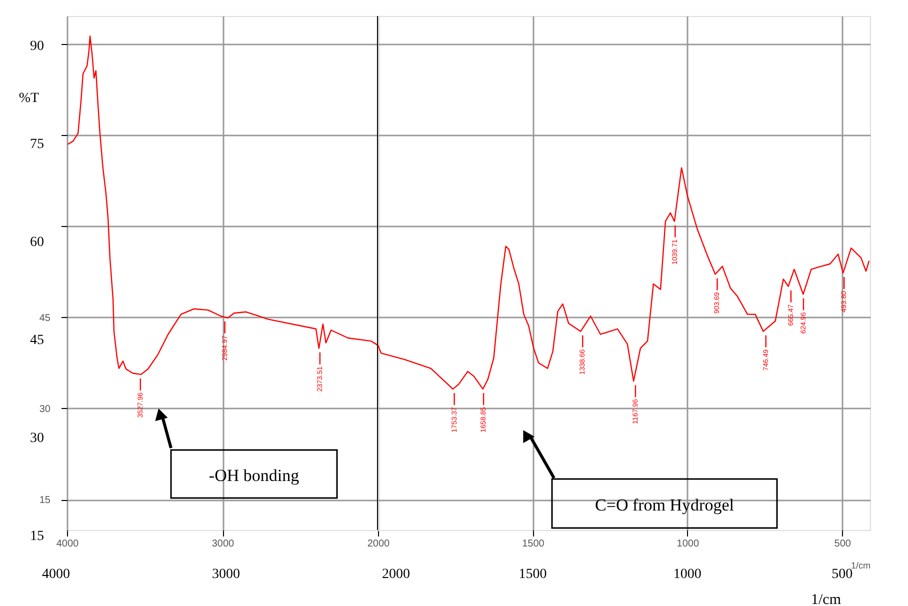 This screenshot has height=606, width=908. Describe the element at coordinates (226, 574) in the screenshot. I see `x2-tick-label: 3000` at that location.